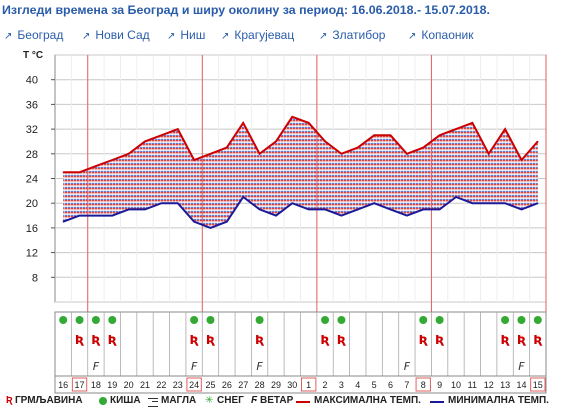 The image size is (578, 413). What do you see at coordinates (80, 385) in the screenshot?
I see `day-label: 17` at bounding box center [80, 385].